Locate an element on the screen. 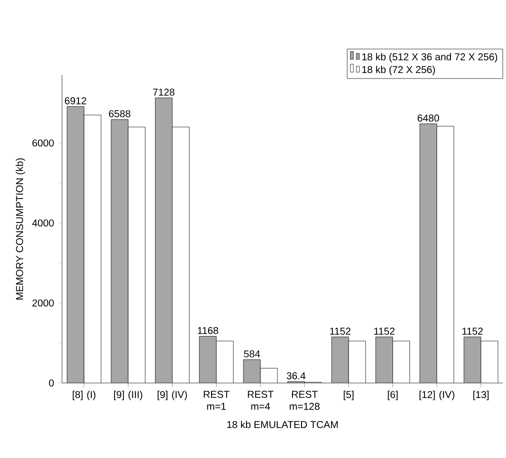  data-label: 6588 is located at coordinates (119, 114).